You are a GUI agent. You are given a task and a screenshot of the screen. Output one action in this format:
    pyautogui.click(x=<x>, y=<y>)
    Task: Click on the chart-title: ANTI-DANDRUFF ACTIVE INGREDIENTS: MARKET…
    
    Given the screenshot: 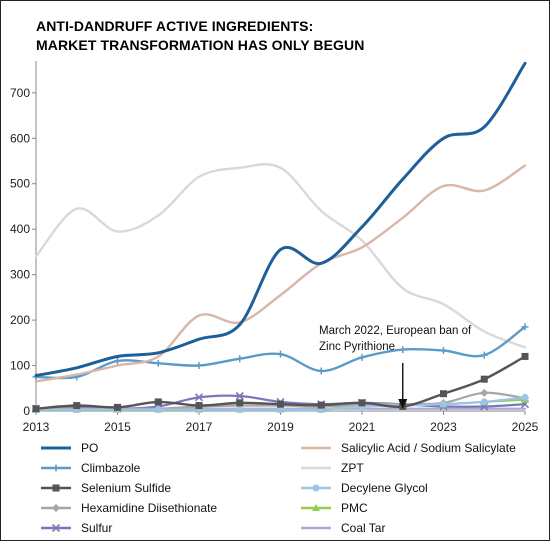 What is the action you would take?
    pyautogui.click(x=200, y=36)
    